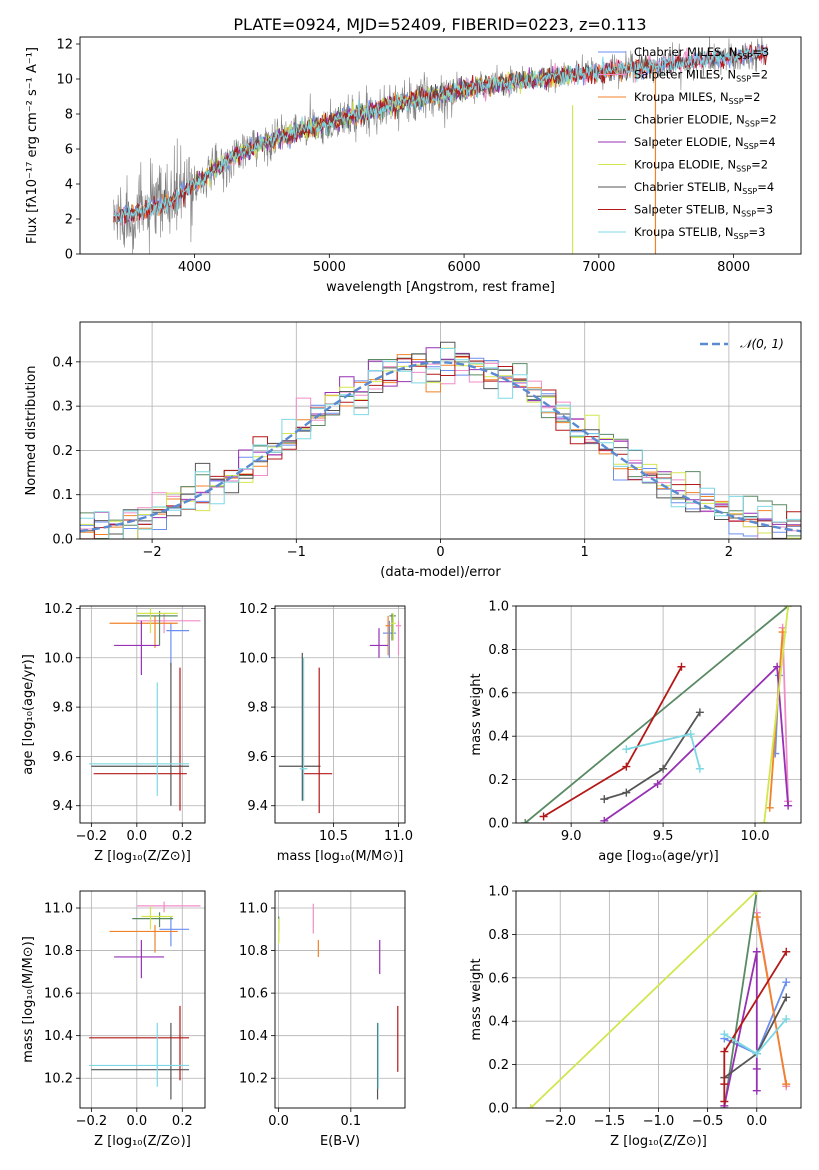  Describe the element at coordinates (194, 267) in the screenshot. I see `x-tick-label: 4000` at that location.